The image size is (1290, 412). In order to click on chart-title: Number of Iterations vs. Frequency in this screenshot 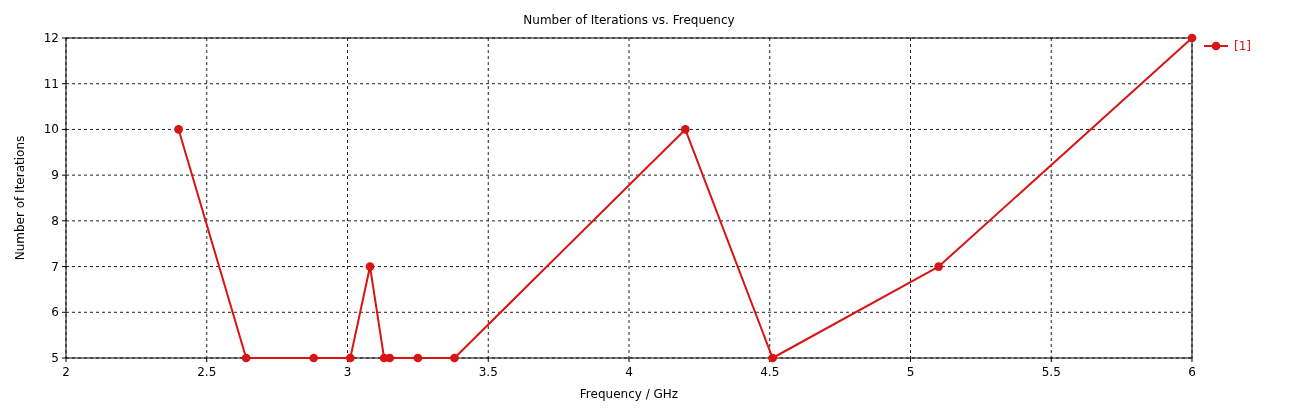, I will do `click(629, 20)`.